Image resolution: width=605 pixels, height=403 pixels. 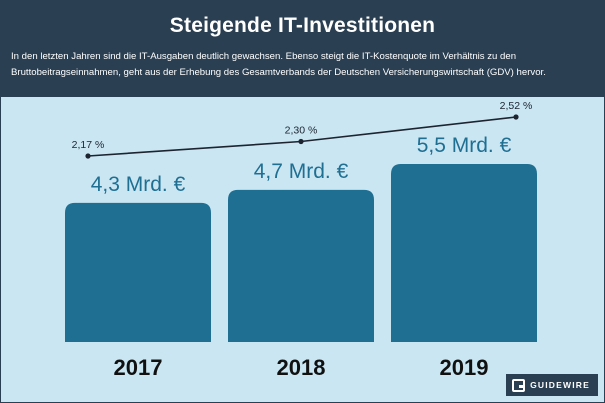 I want to click on bar-value-label-2019: 5,5 Mrd. €, so click(x=464, y=145).